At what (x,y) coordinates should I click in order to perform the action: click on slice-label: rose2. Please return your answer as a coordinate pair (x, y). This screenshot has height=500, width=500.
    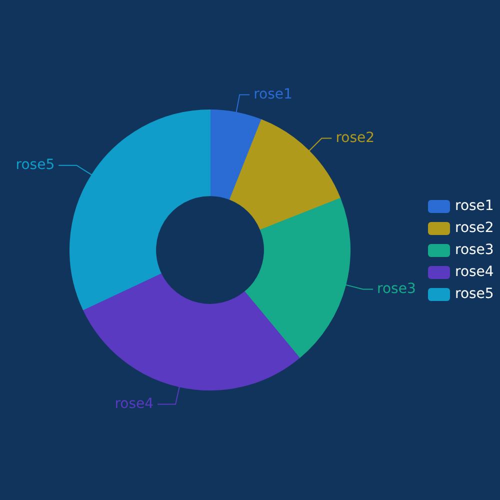
    Looking at the image, I should click on (355, 138).